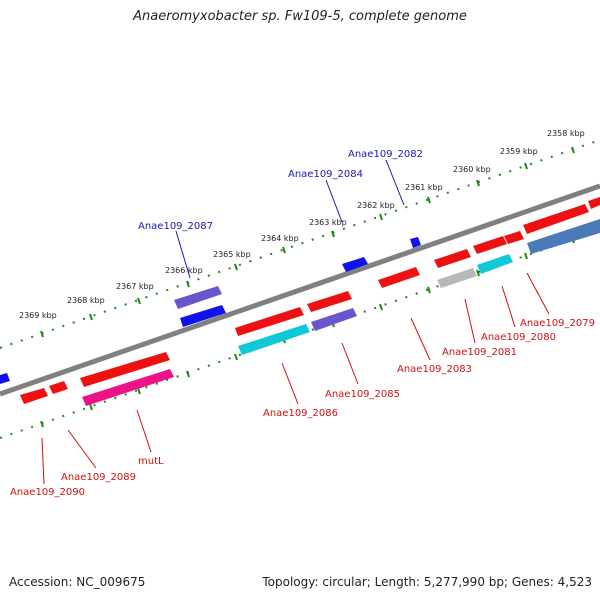 The image size is (600, 600). I want to click on gene-label: Anae109_2085, so click(362, 394).